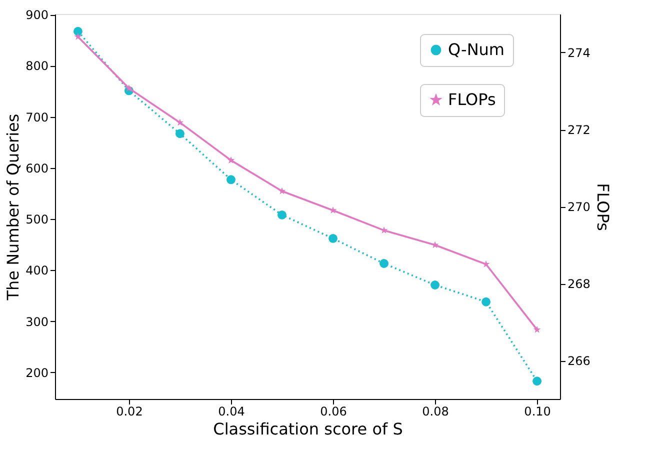  I want to click on x-tick-label: 0.02, so click(129, 411).